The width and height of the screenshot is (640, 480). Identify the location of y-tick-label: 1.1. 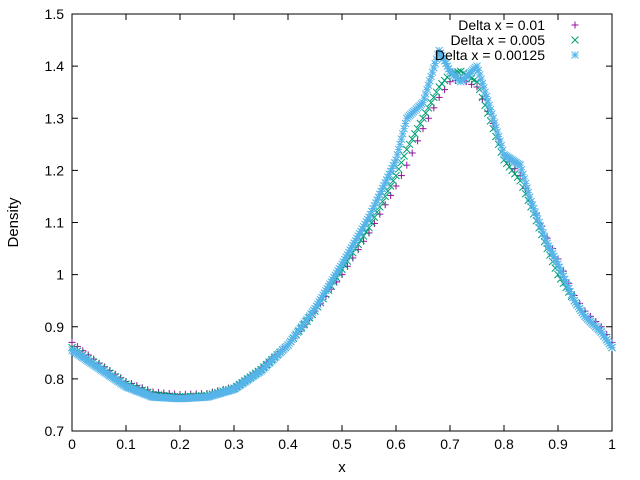
(55, 223).